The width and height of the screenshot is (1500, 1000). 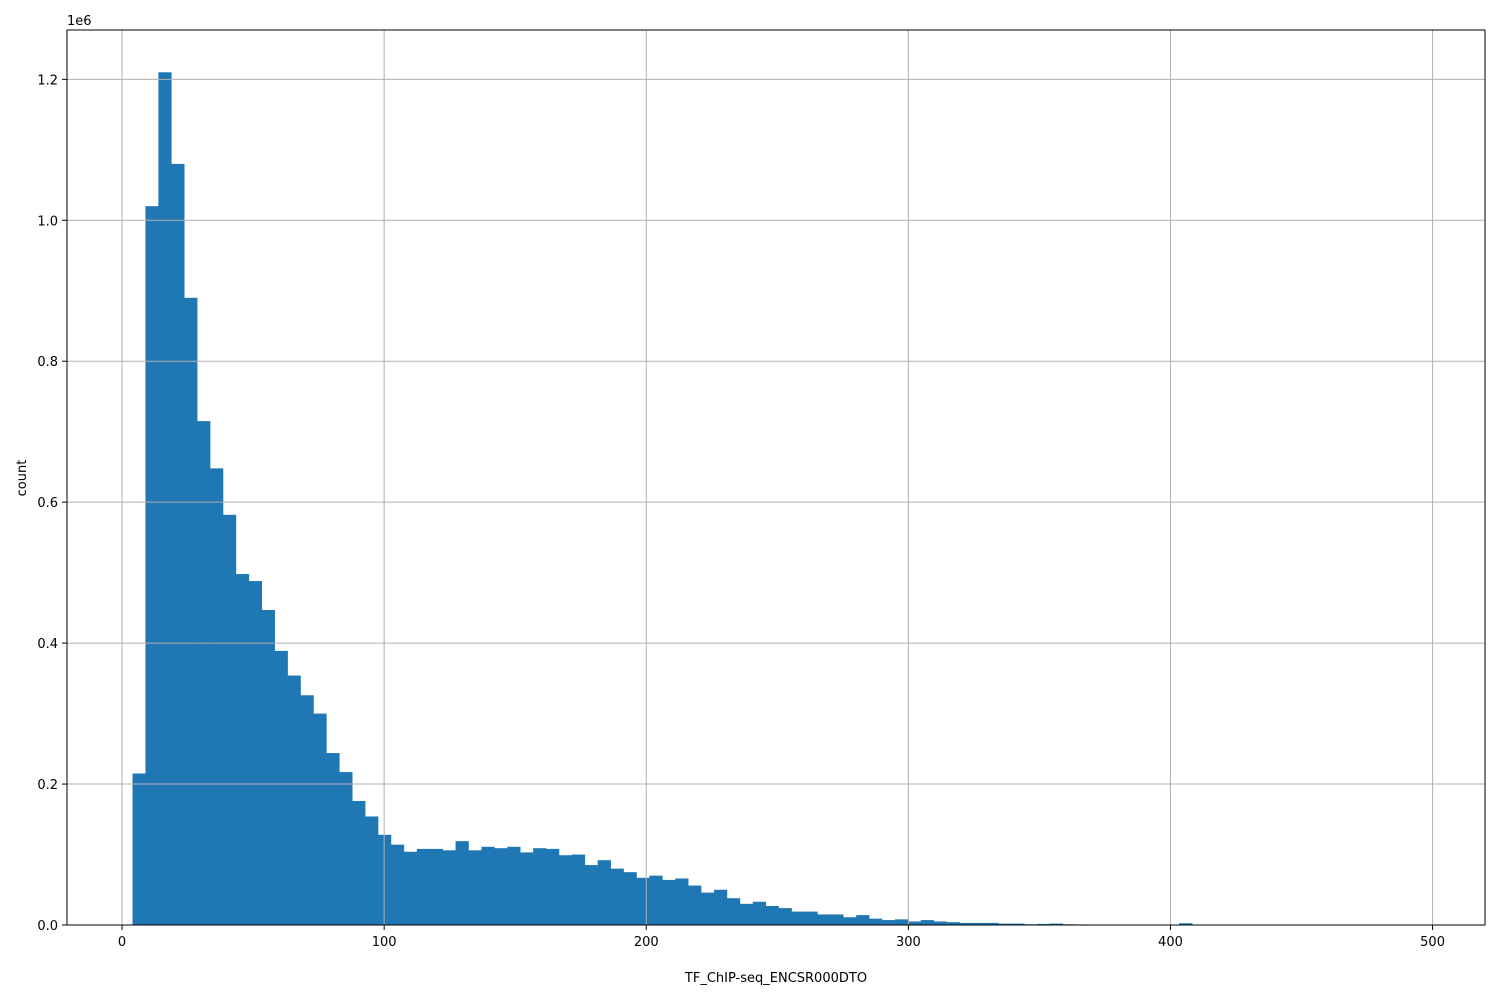 I want to click on x-tick-label: 400, so click(x=1170, y=942).